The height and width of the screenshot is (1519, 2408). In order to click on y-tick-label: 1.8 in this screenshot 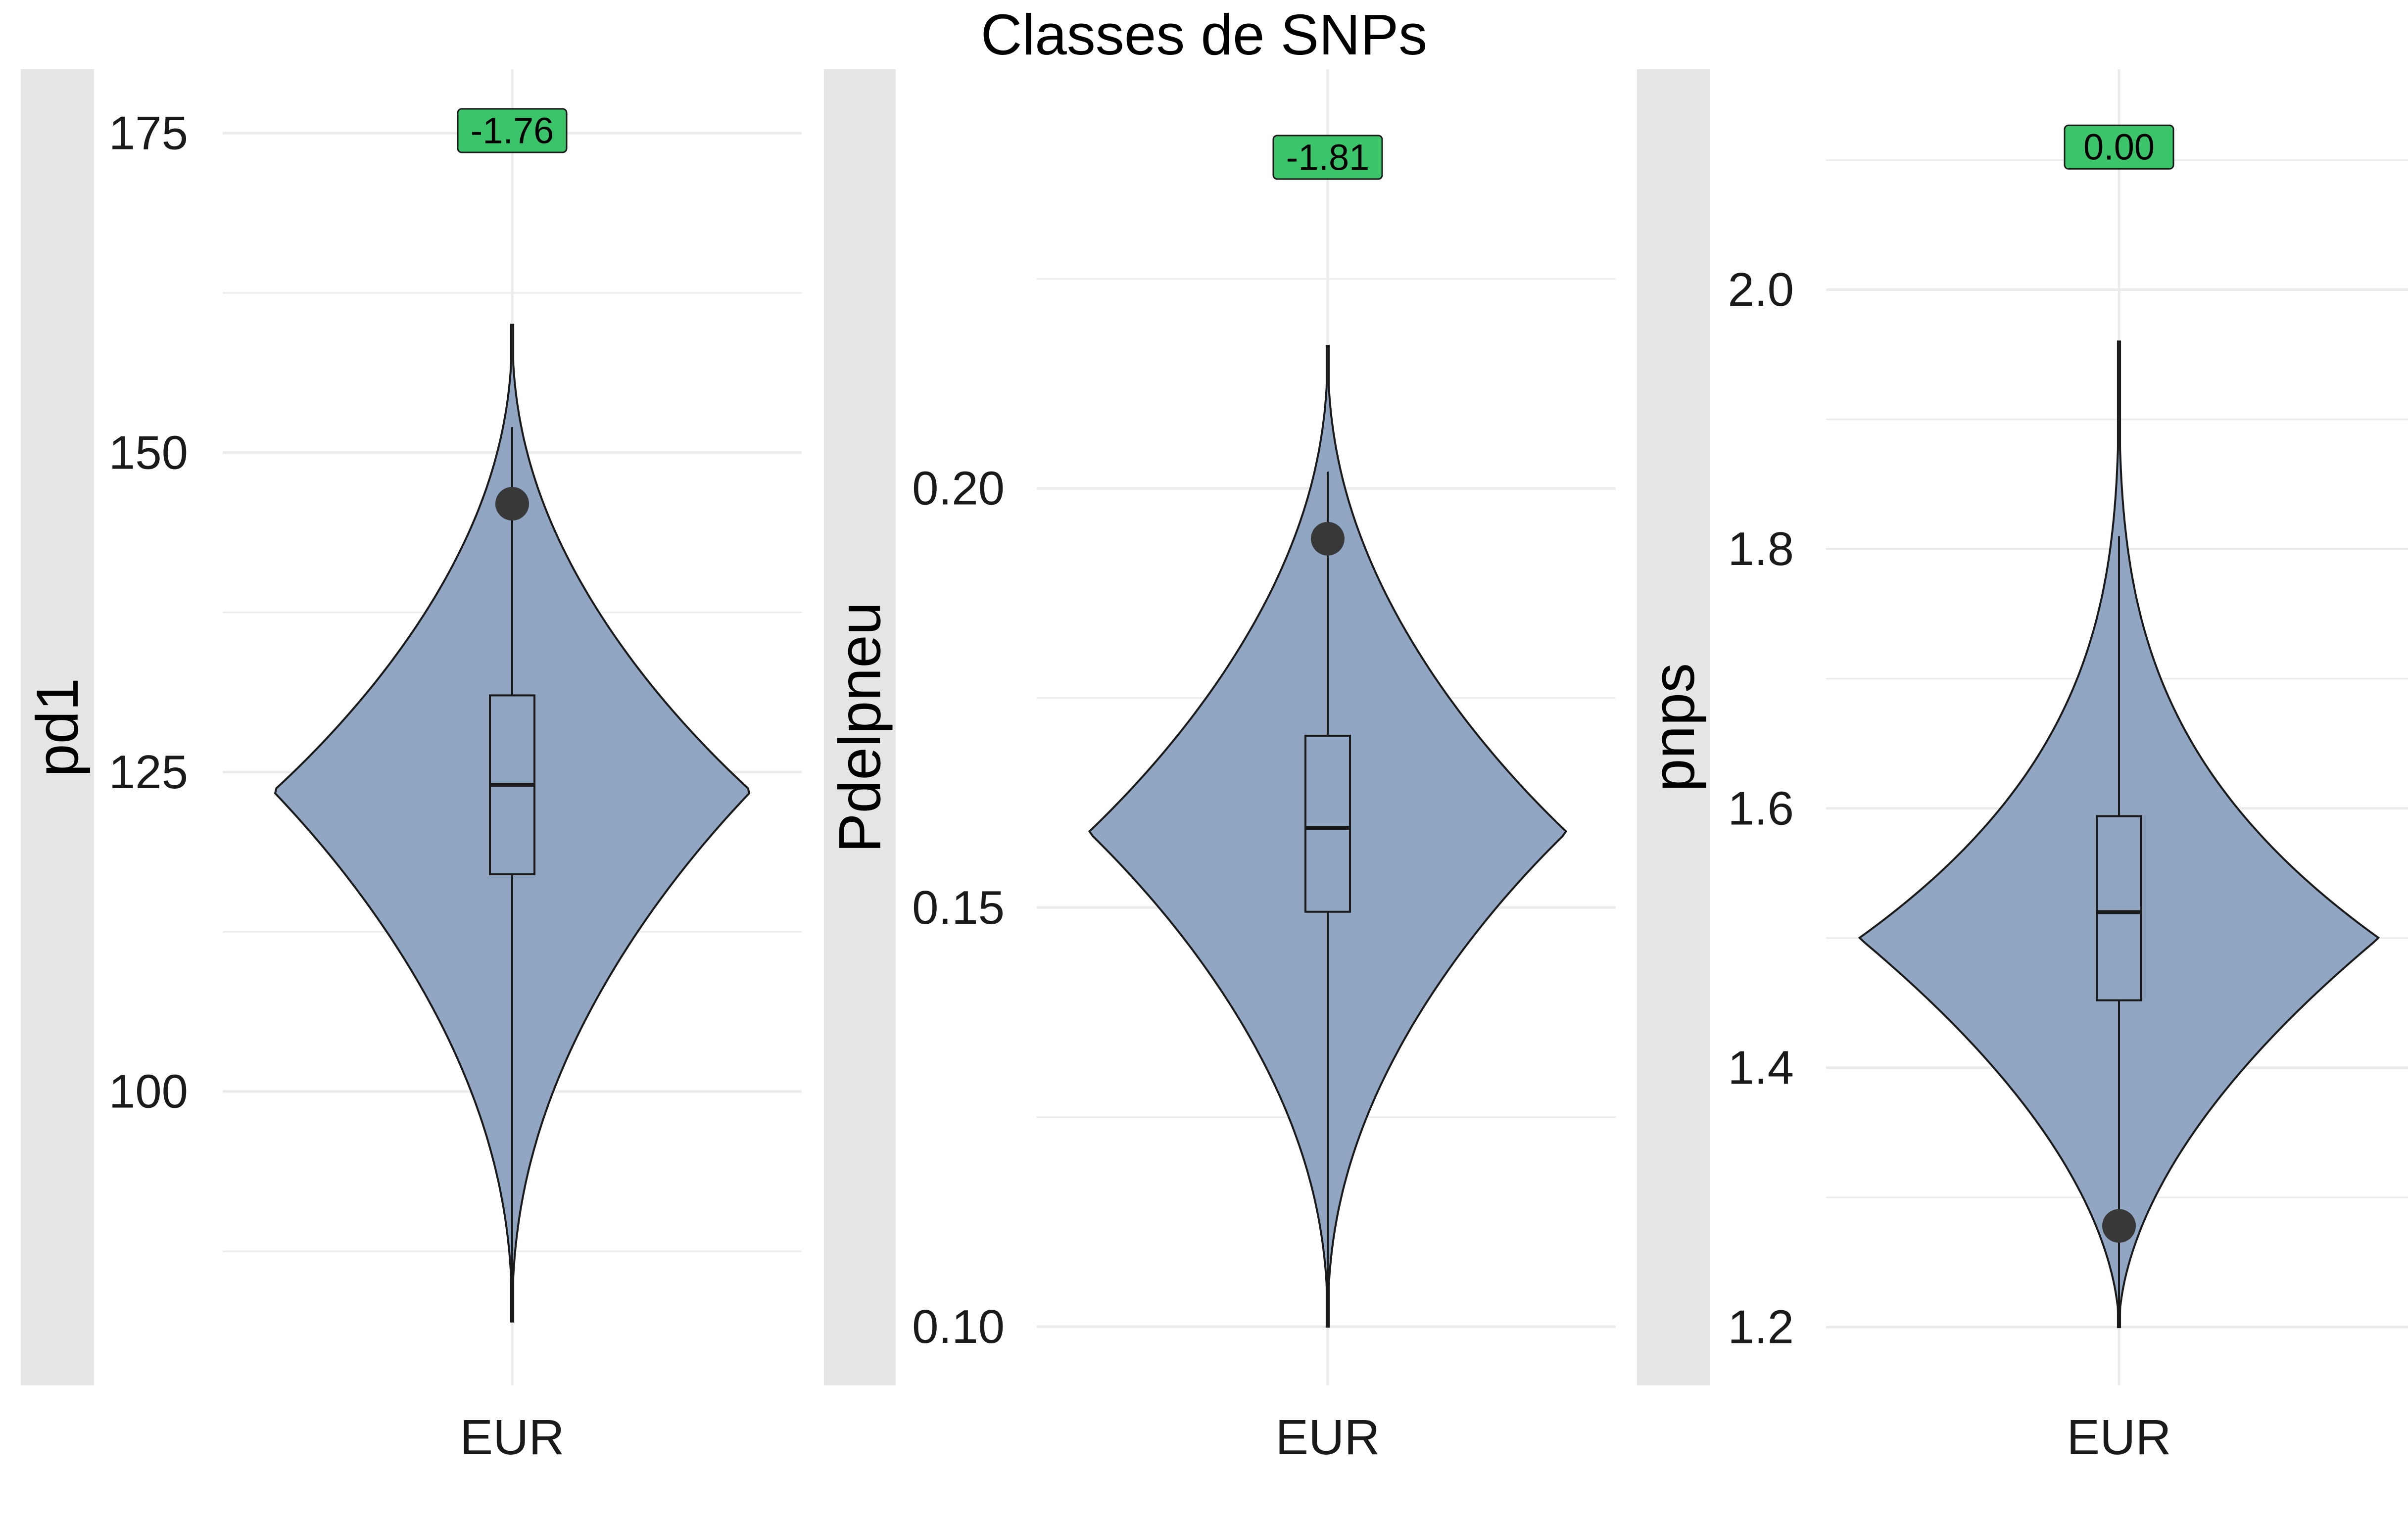, I will do `click(1761, 548)`.